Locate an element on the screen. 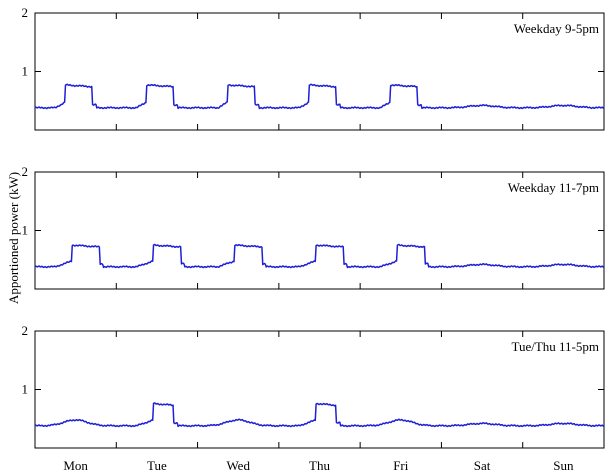 The image size is (616, 475). panel-title: Weekday 9-5pm is located at coordinates (556, 28).